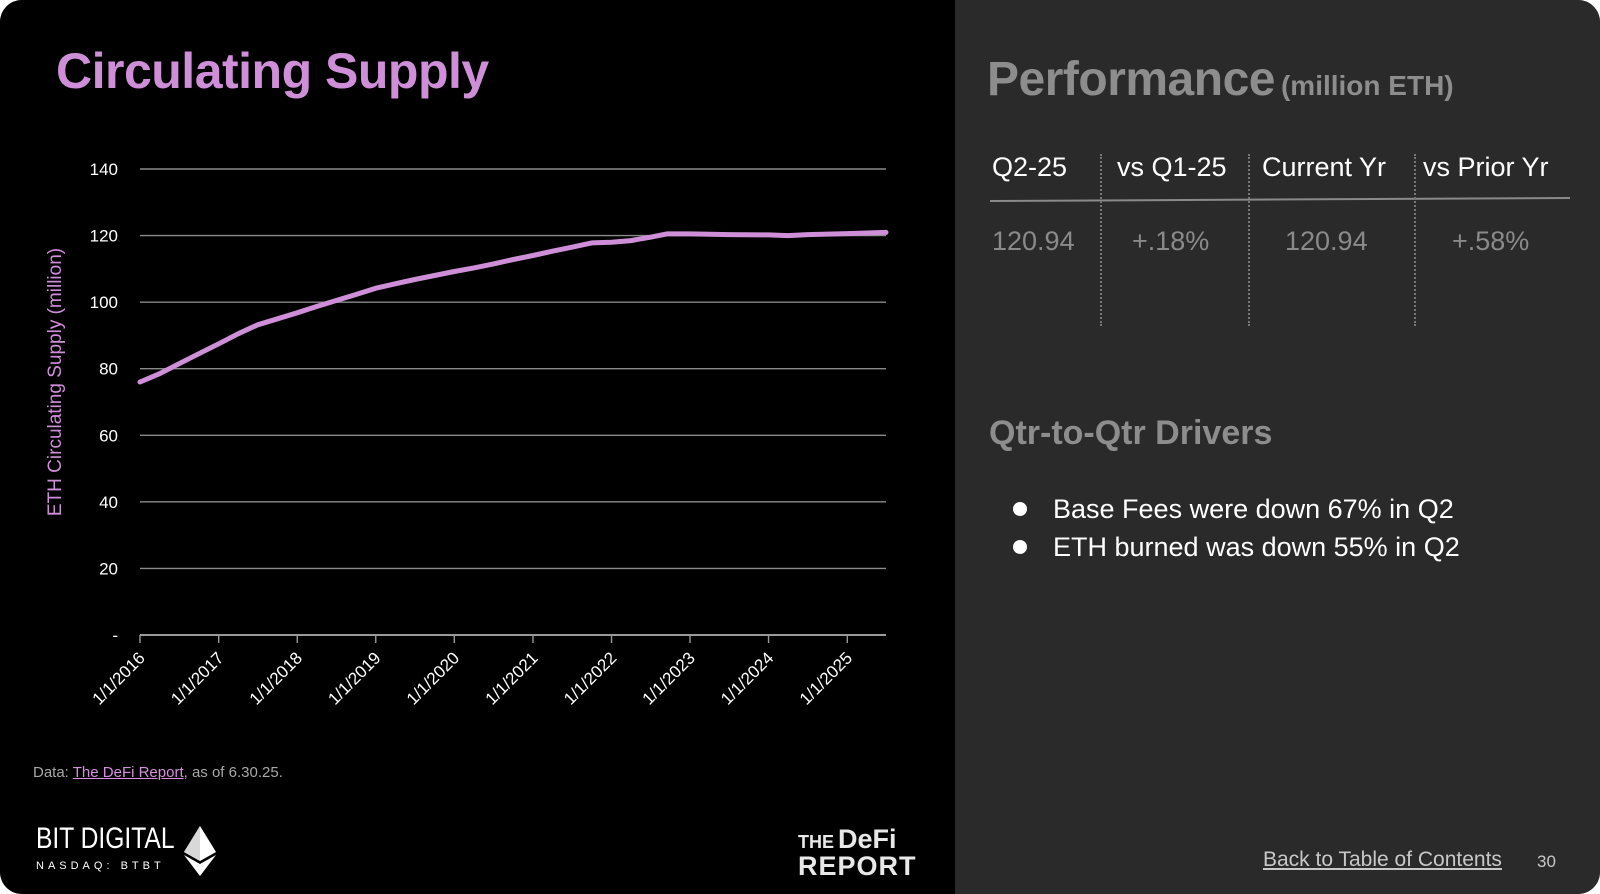  Describe the element at coordinates (857, 866) in the screenshot. I see `defi-logo-report: REPORT` at that location.